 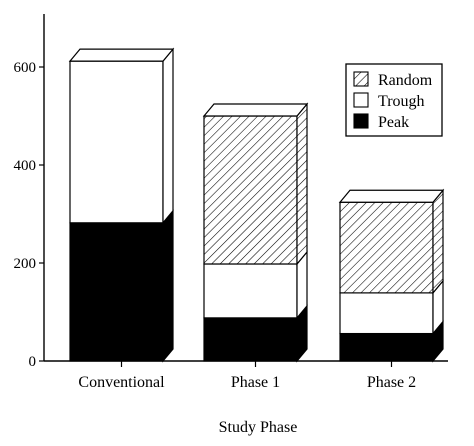 I want to click on legend-label-peak: Peak, so click(x=393, y=122).